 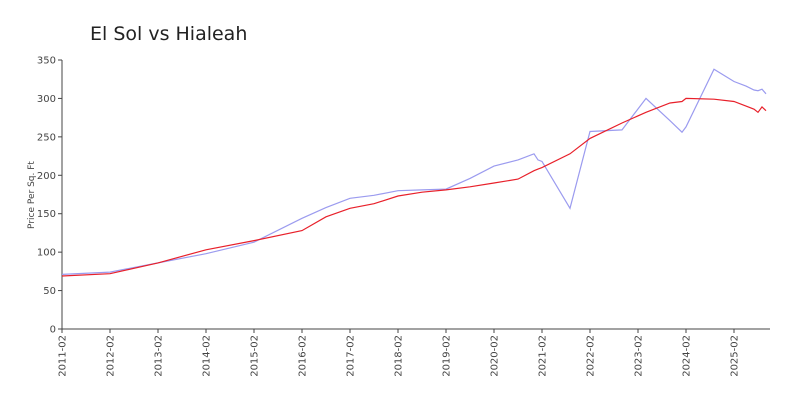 What do you see at coordinates (53, 330) in the screenshot?
I see `y-tick-label: 0` at bounding box center [53, 330].